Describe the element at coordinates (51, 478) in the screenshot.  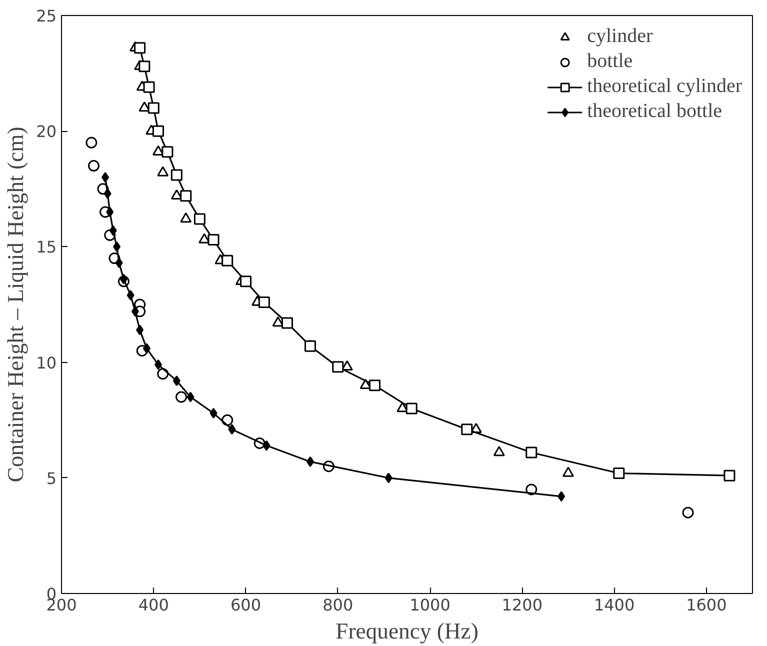
I see `y-tick-label: 5` at that location.